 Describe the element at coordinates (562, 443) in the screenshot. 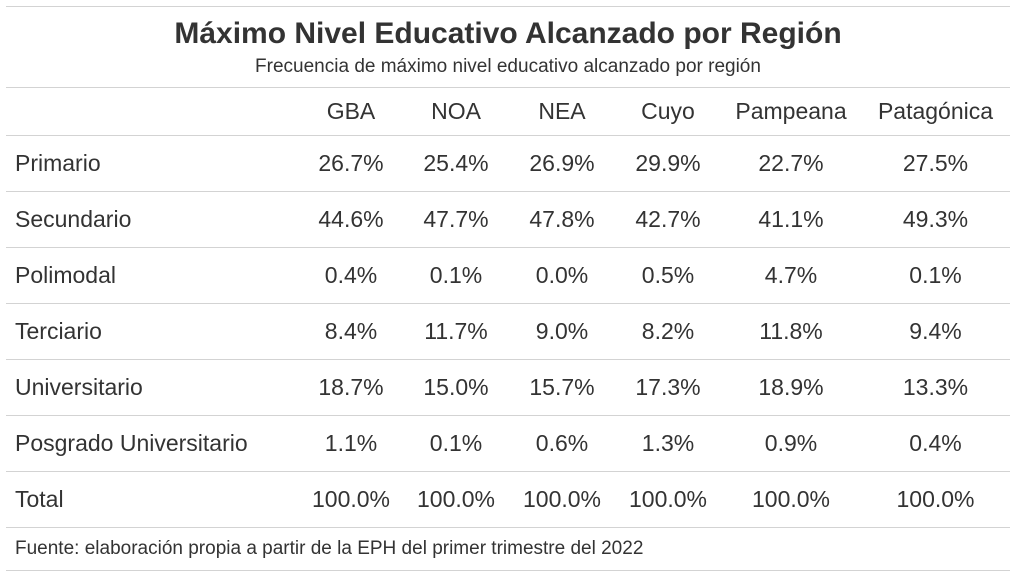

I see `table-cell: 0.6%` at that location.